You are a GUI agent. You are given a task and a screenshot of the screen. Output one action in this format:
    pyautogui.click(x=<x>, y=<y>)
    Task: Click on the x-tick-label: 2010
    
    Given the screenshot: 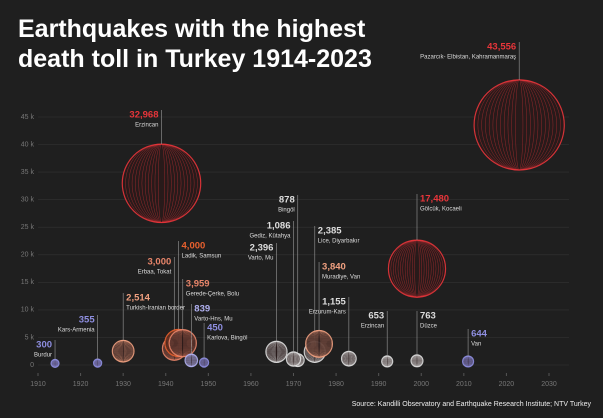 What is the action you would take?
    pyautogui.click(x=464, y=384)
    